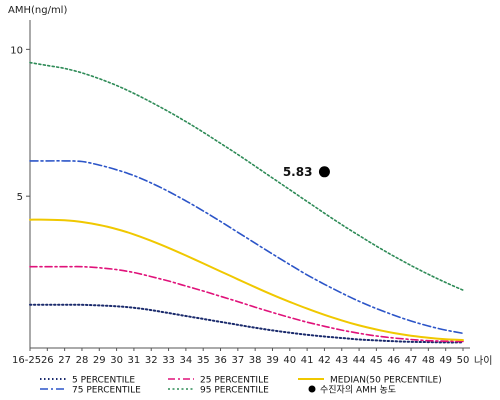  Describe the element at coordinates (168, 360) in the screenshot. I see `x-tick-label: 33` at that location.